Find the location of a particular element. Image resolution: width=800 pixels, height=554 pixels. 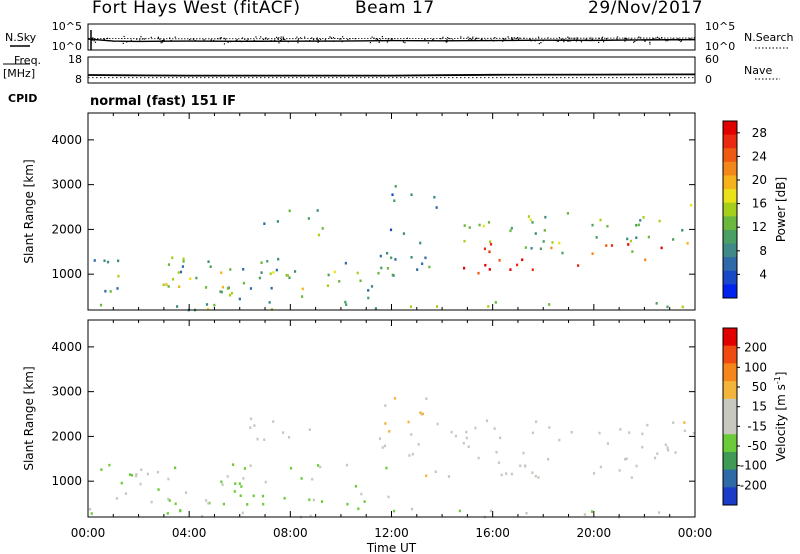

velocity-cbar-label: 50 is located at coordinates (759, 387).